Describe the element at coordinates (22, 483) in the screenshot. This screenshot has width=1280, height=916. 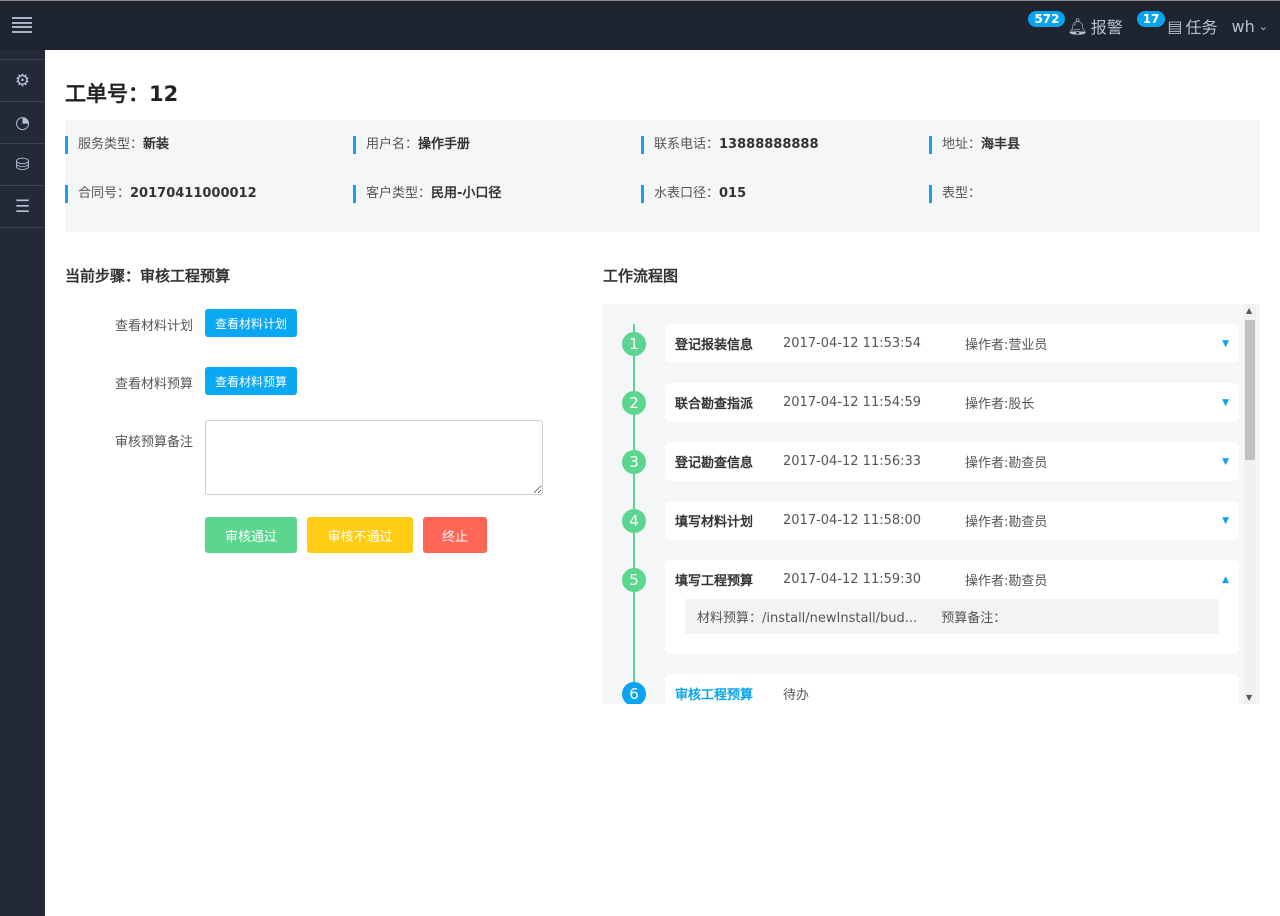
I see `sidebar: ⚙ ◔ ⛁ ☰` at that location.